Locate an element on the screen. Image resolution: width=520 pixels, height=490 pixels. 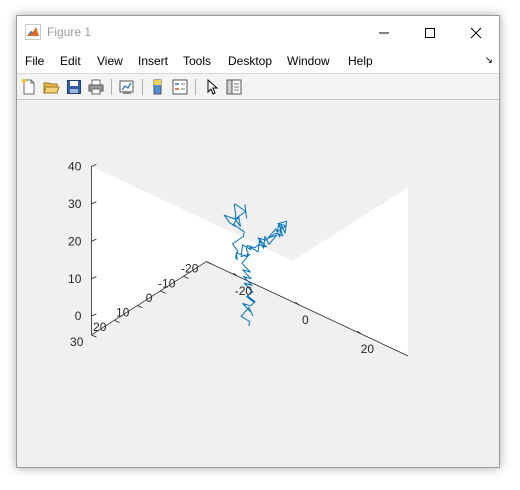
menu-tools: Tools is located at coordinates (197, 61).